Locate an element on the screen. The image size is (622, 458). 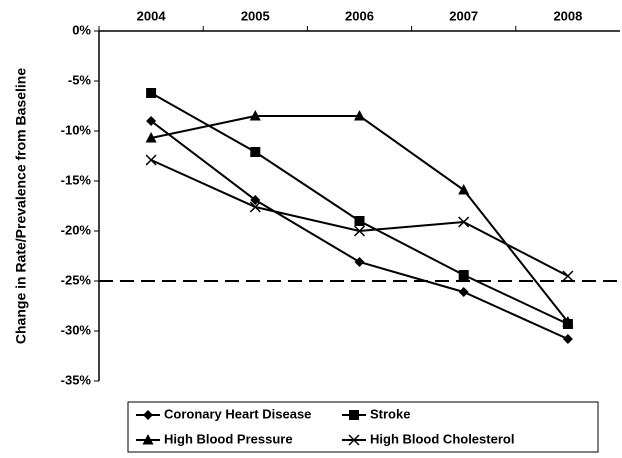
legend-box is located at coordinates (363, 427).